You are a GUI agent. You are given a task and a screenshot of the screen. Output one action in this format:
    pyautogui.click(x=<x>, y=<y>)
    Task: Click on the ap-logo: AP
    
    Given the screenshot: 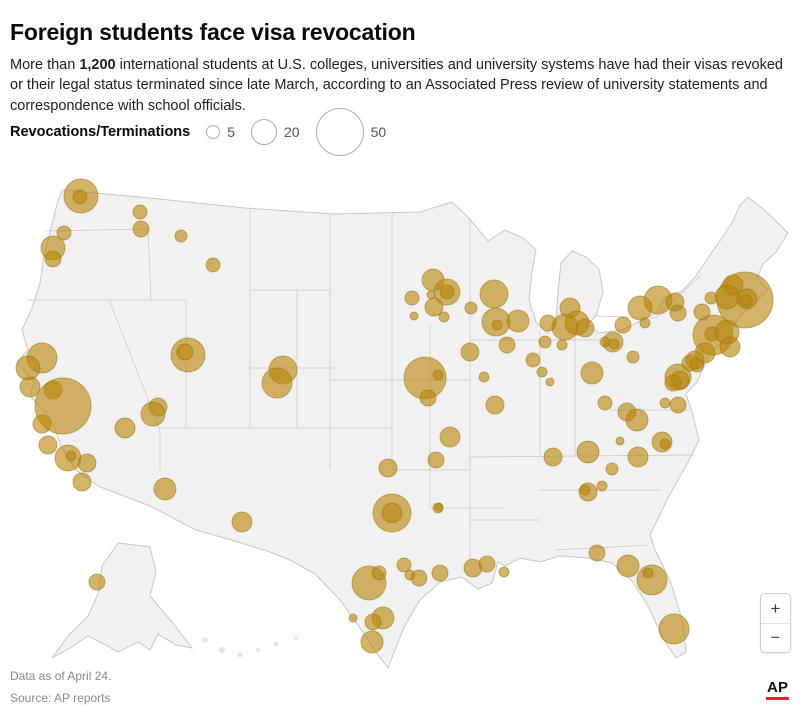 What is the action you would take?
    pyautogui.click(x=778, y=689)
    